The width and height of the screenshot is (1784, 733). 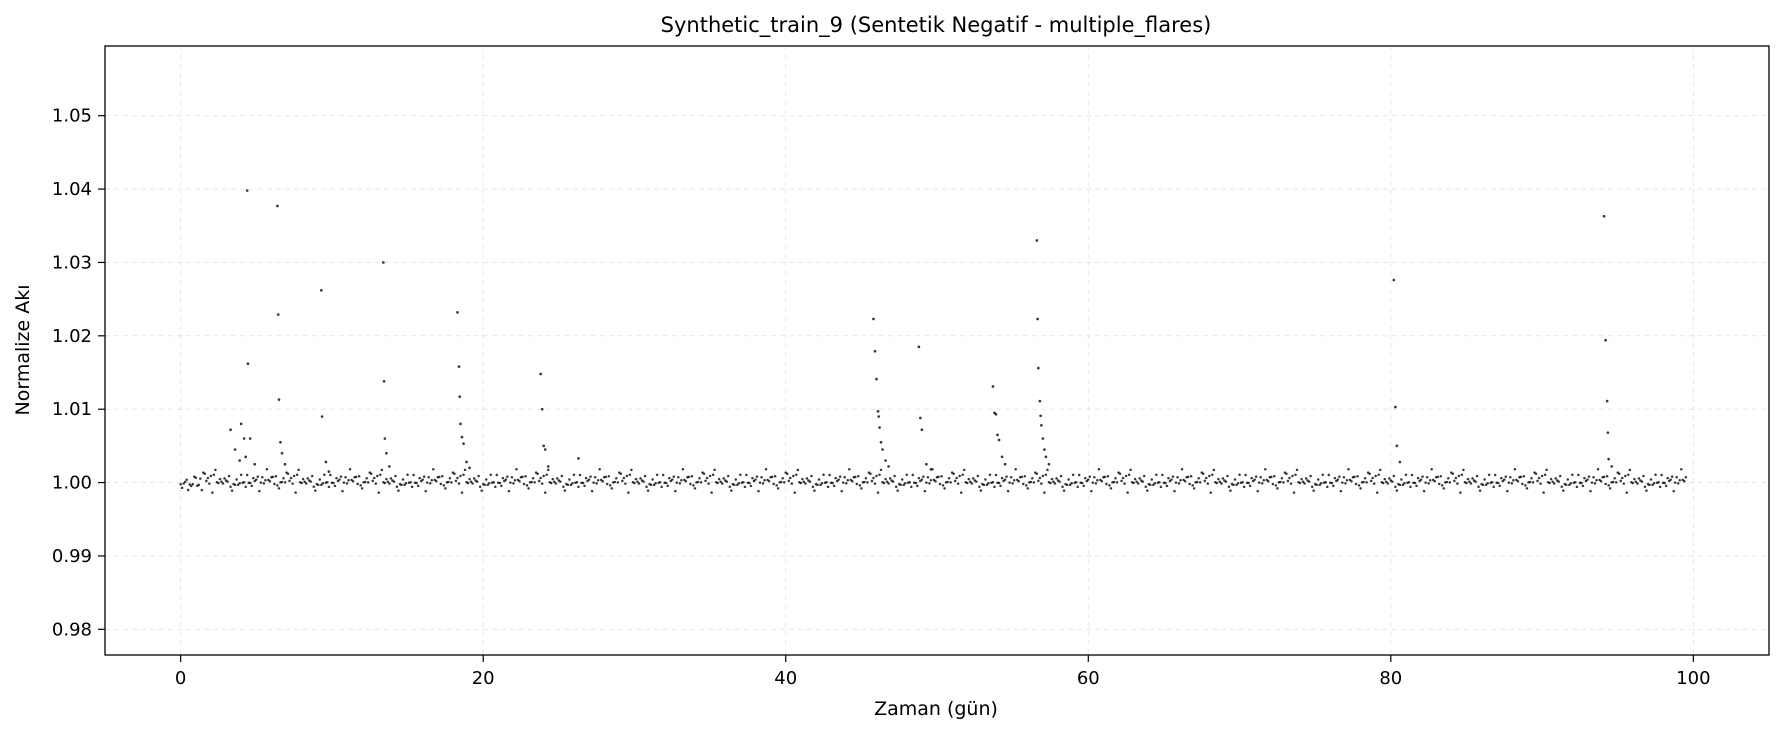 I want to click on y-tick-label: 1.03, so click(x=72, y=262).